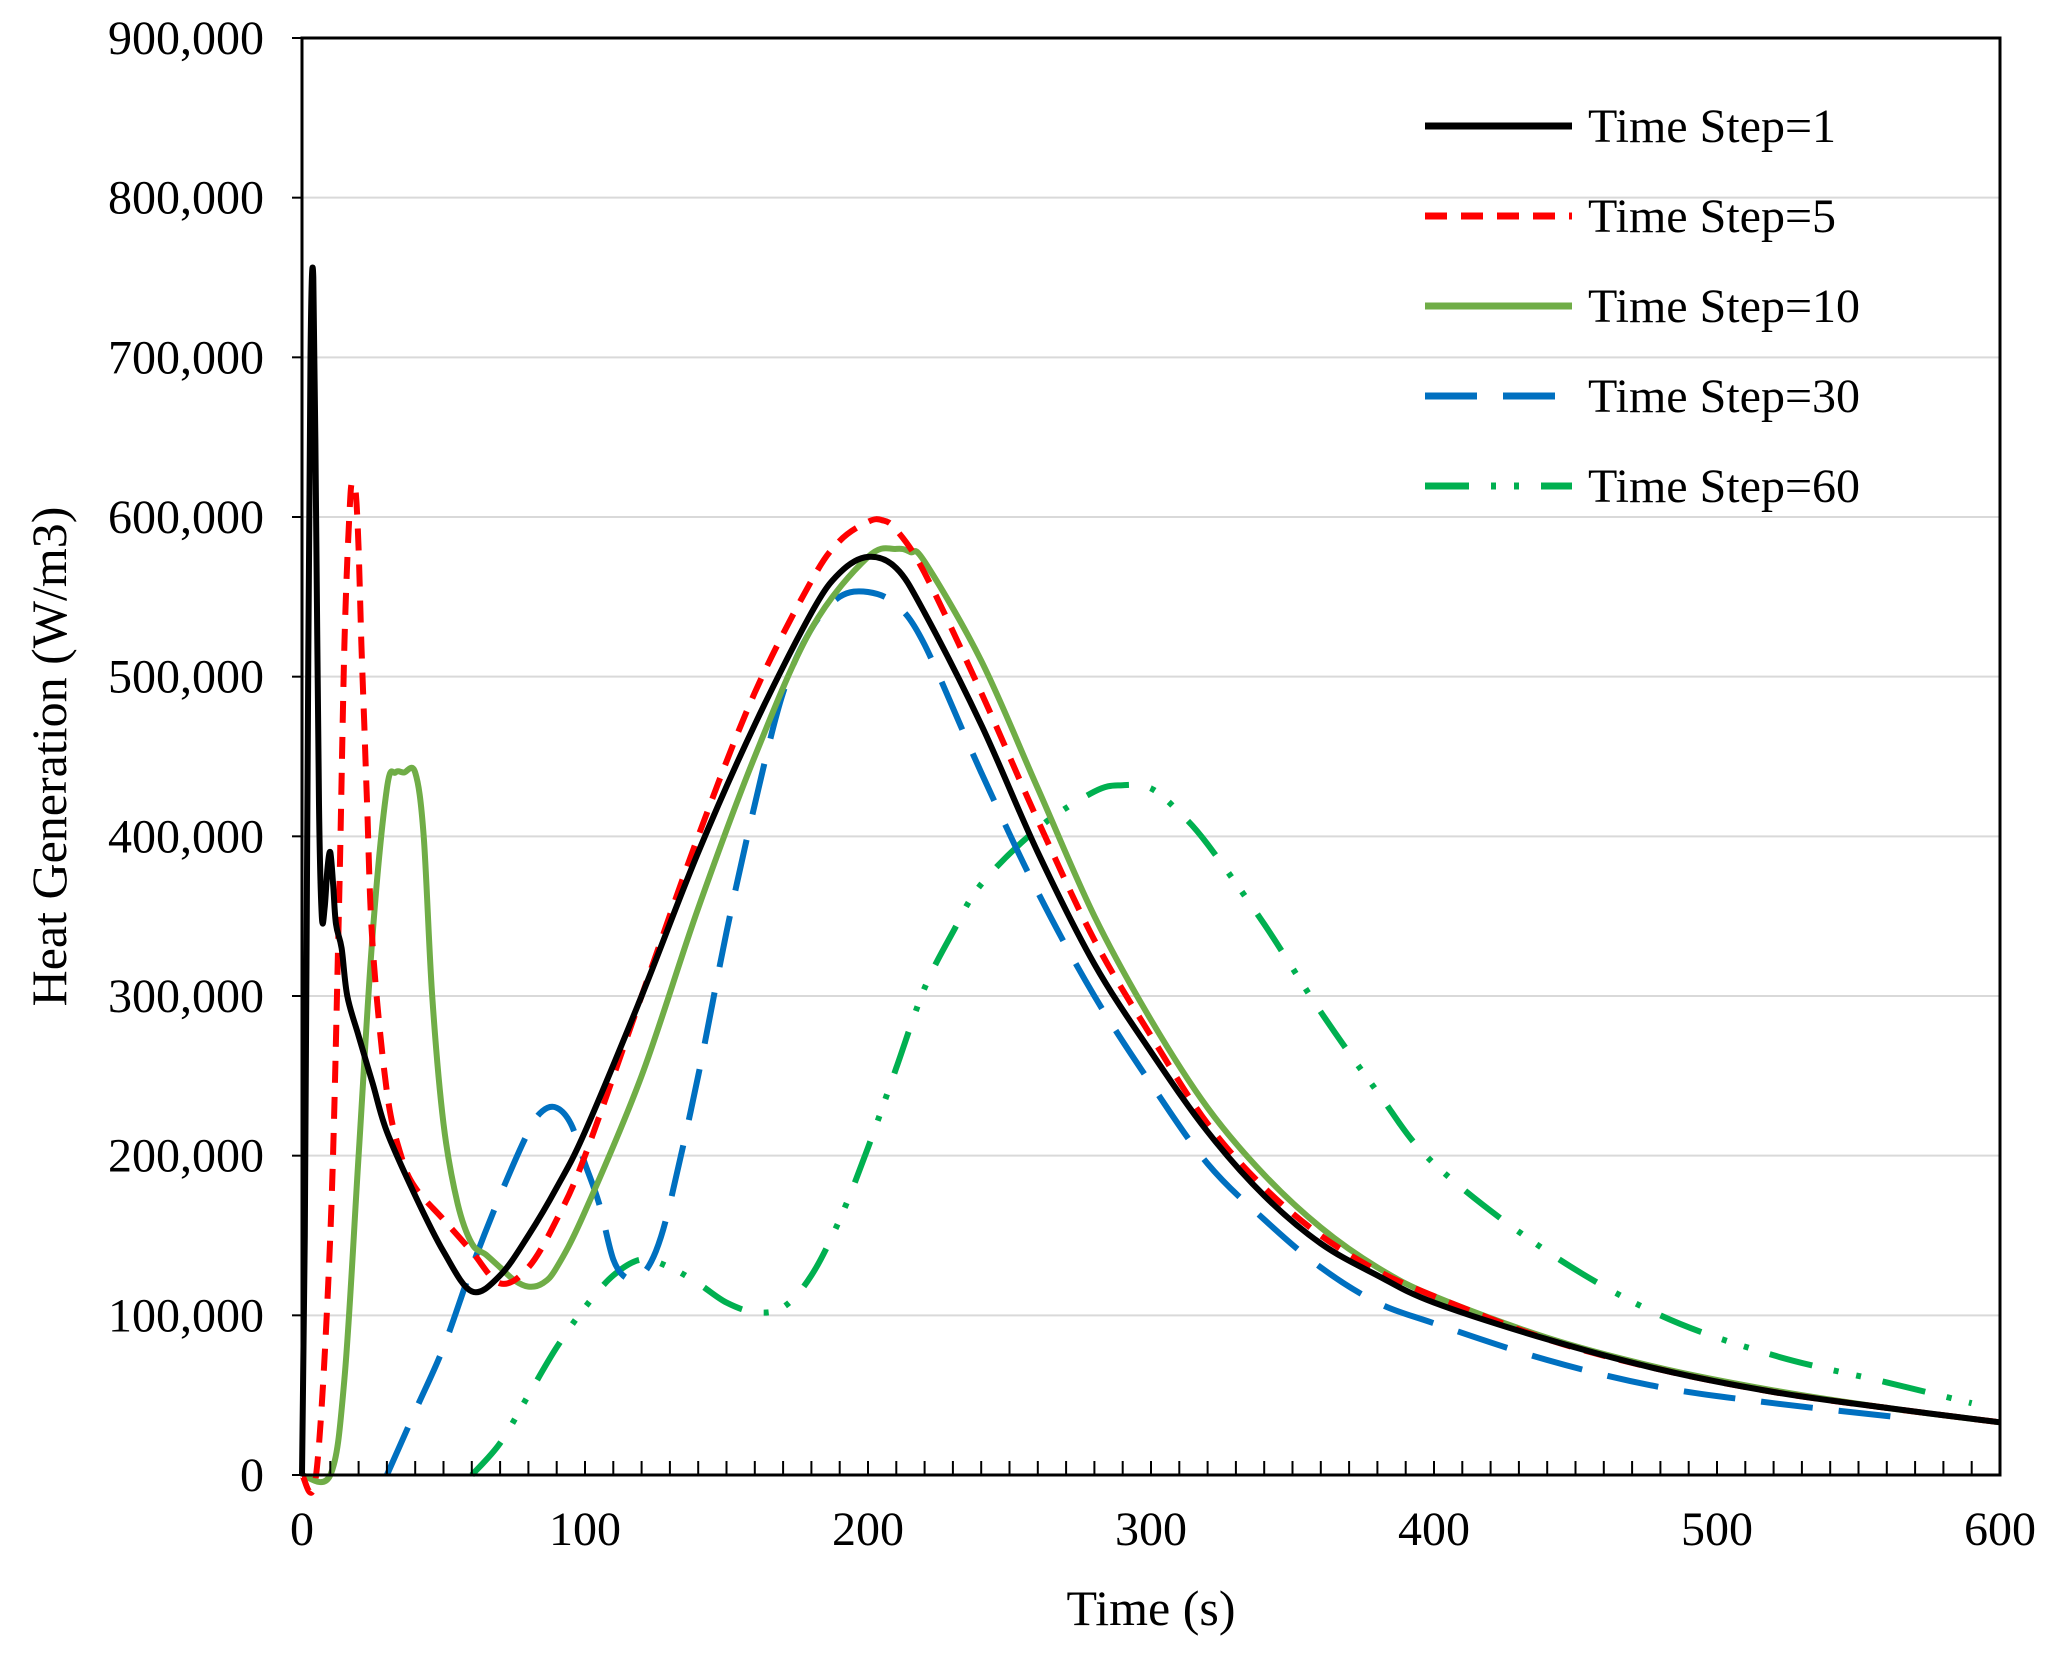  Describe the element at coordinates (1724, 396) in the screenshot. I see `legend-label-time-step-30: Time Step=30` at that location.